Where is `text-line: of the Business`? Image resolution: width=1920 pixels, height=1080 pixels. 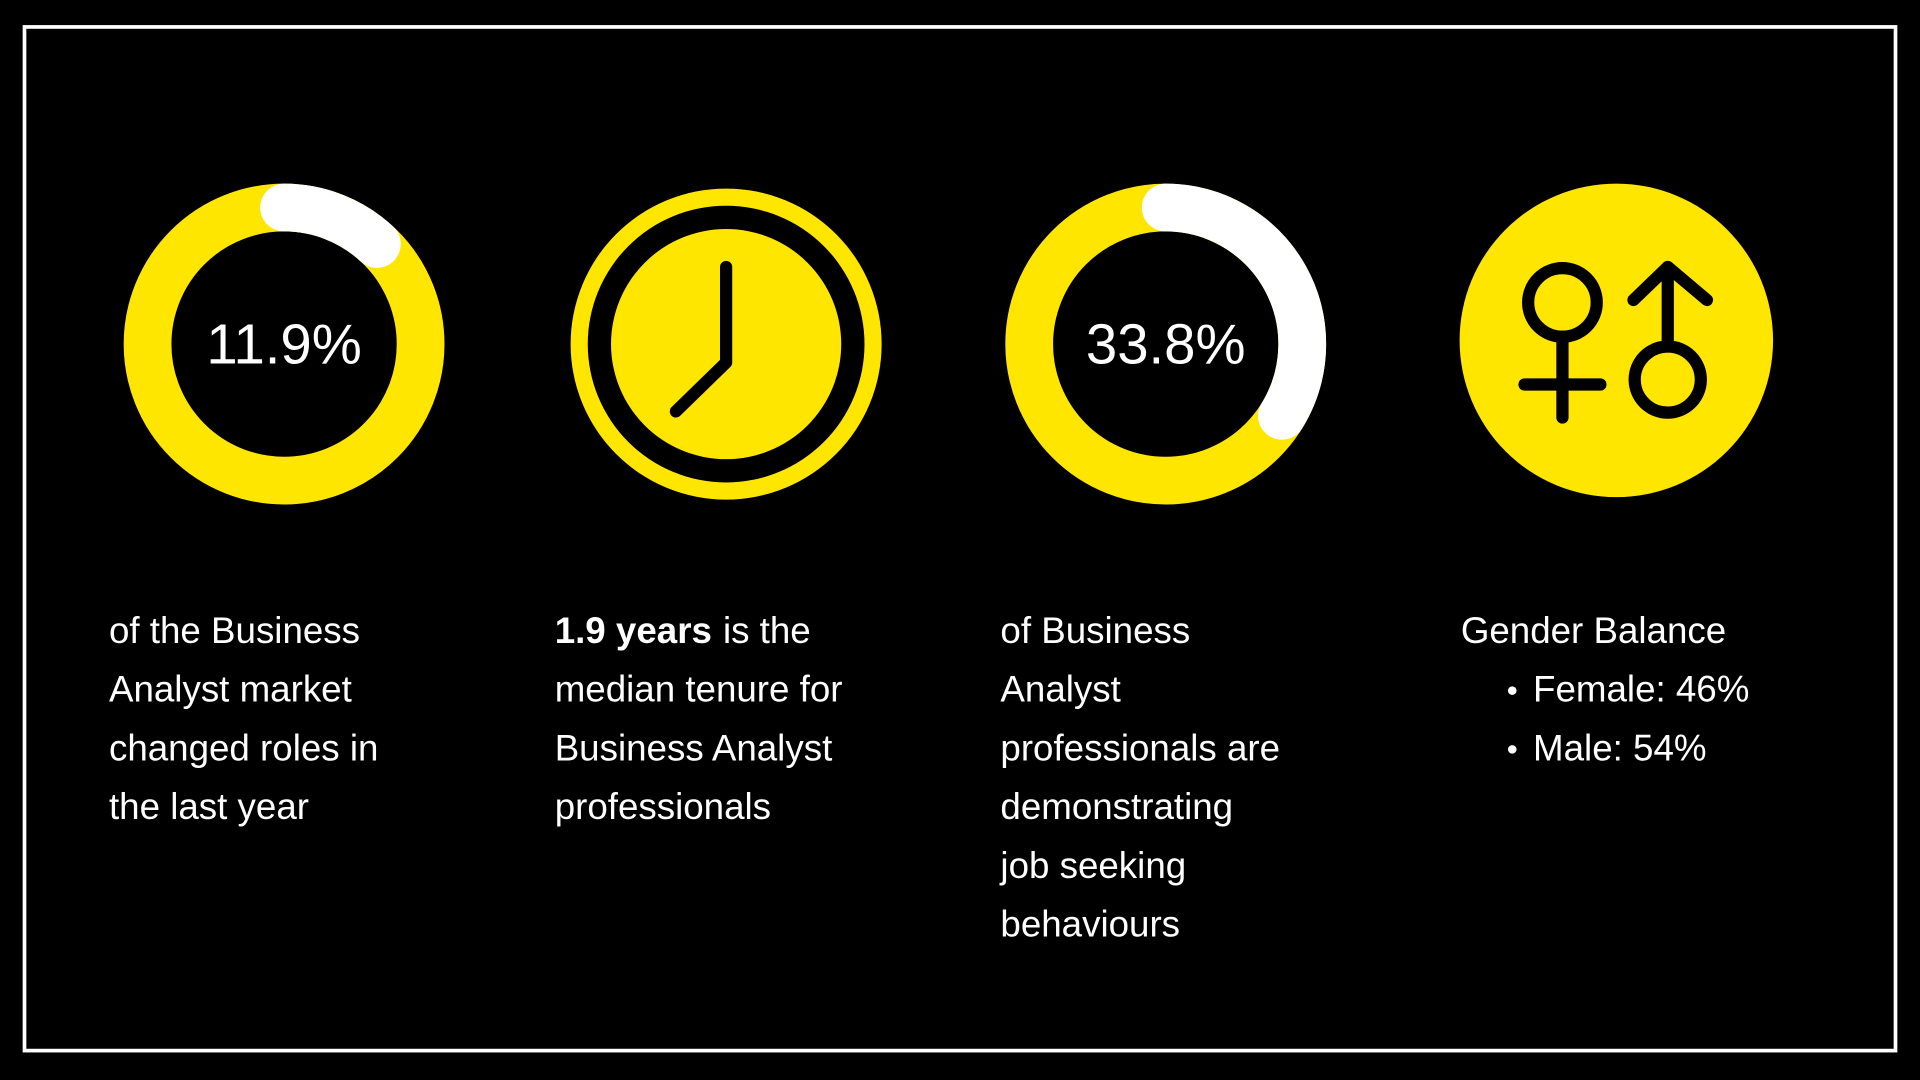
text-line: of the Business is located at coordinates (234, 630).